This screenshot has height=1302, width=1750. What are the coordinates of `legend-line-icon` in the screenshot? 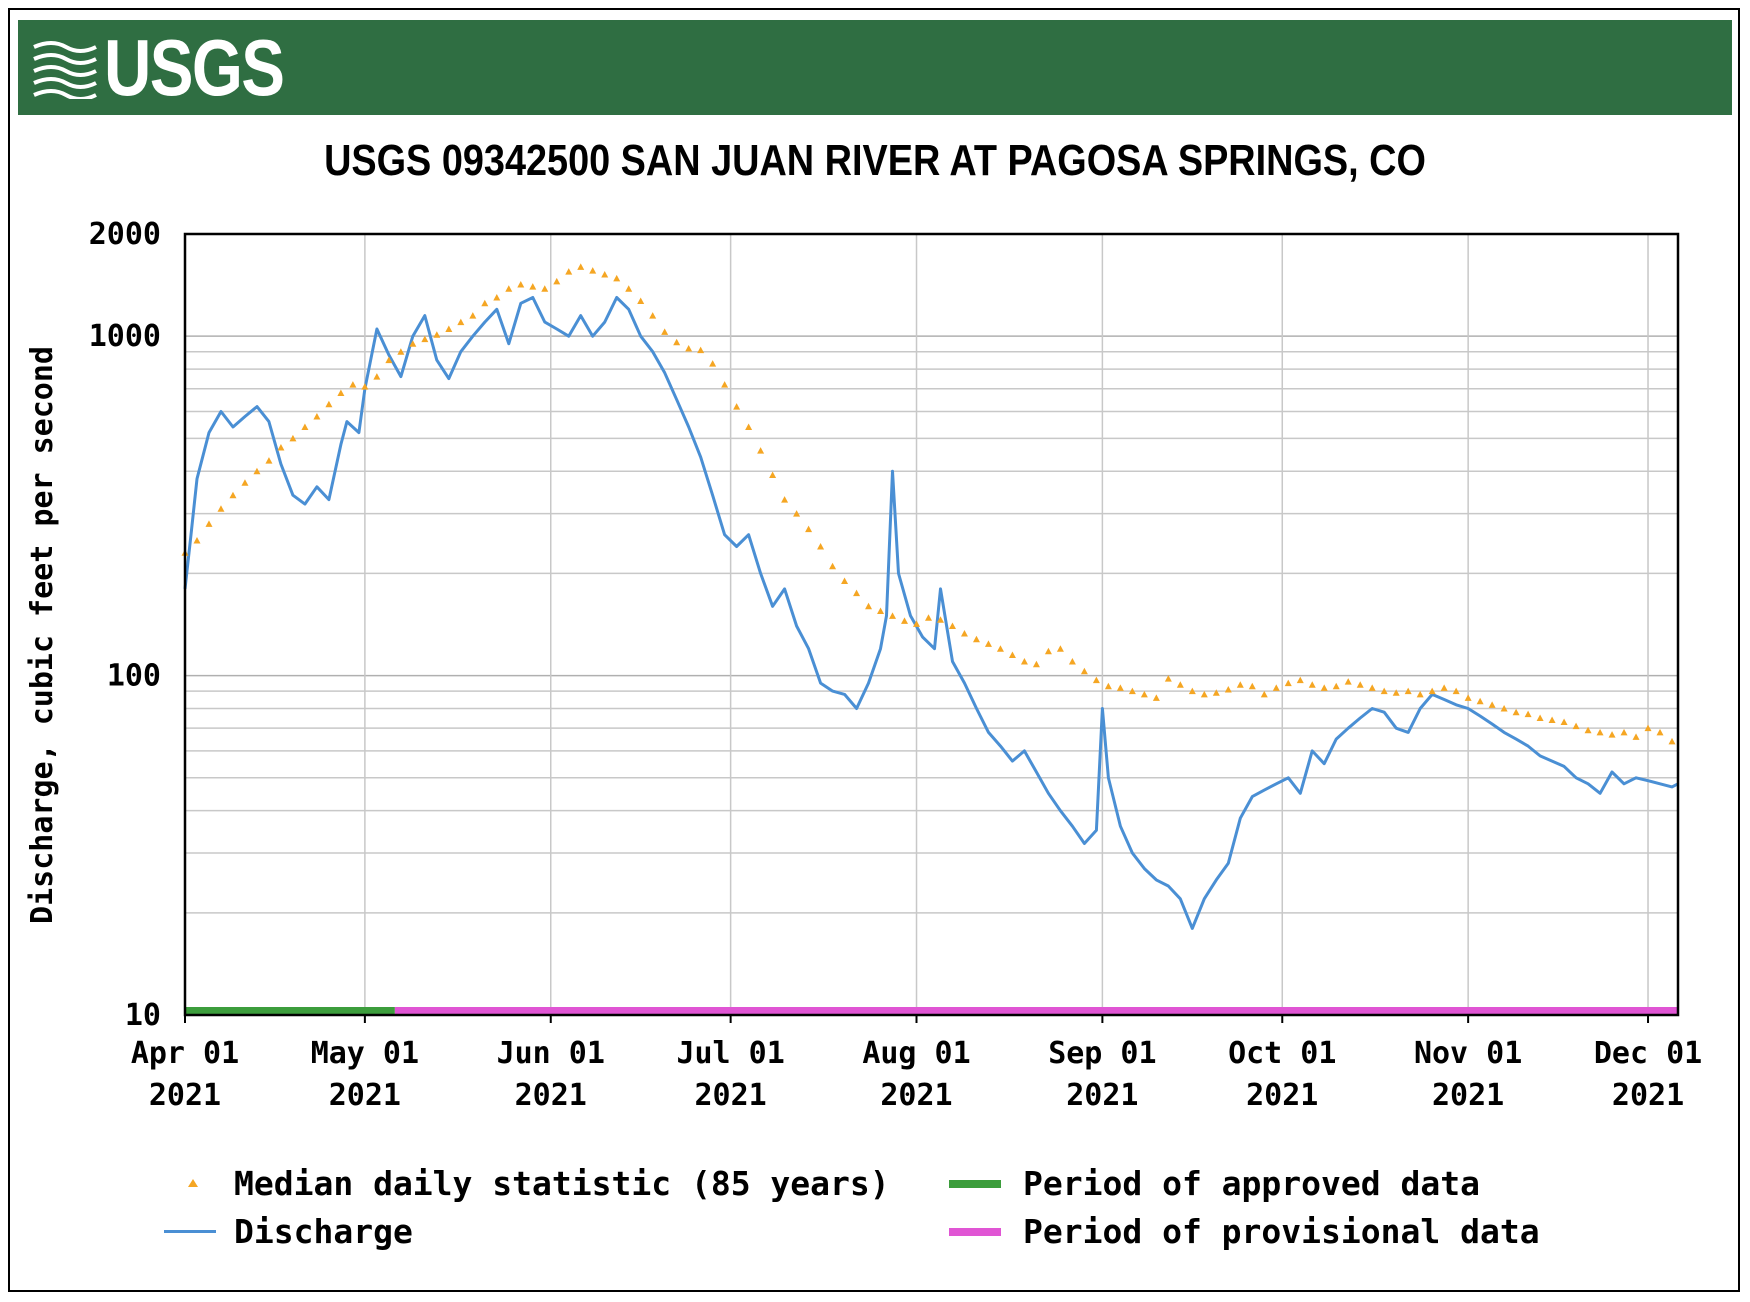 It's located at (190, 1231).